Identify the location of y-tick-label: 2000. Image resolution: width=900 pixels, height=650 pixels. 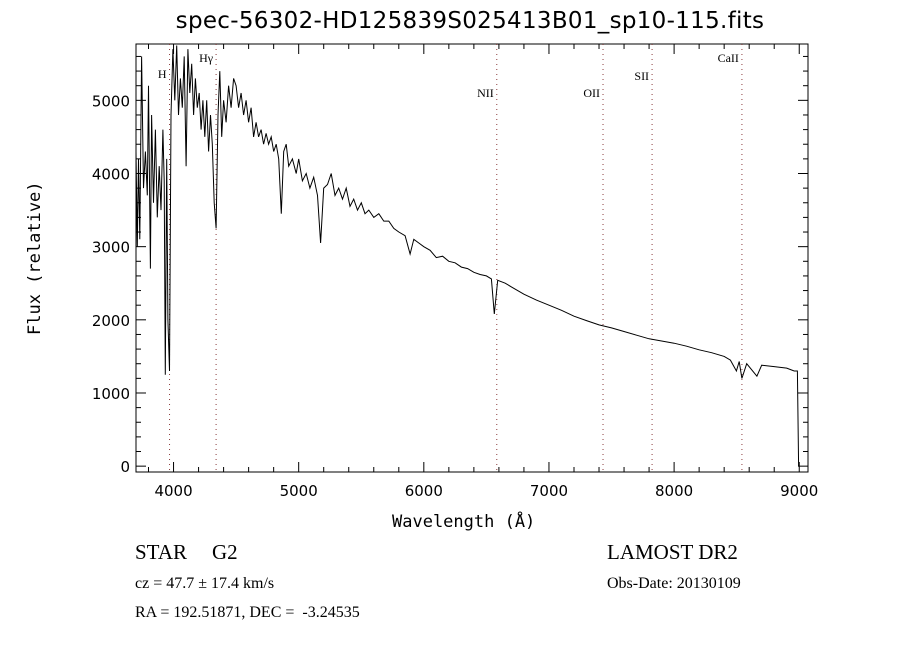
(111, 321).